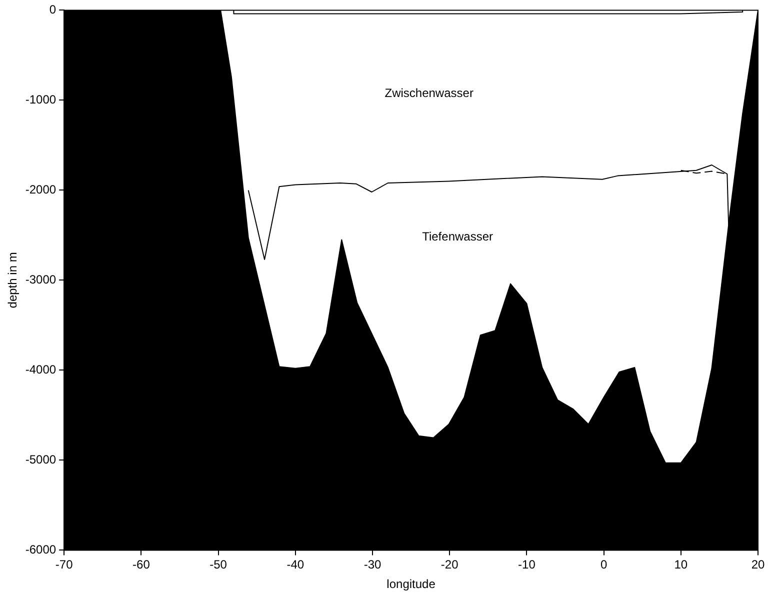 The width and height of the screenshot is (768, 596). I want to click on y-tick-label: 0, so click(52, 9).